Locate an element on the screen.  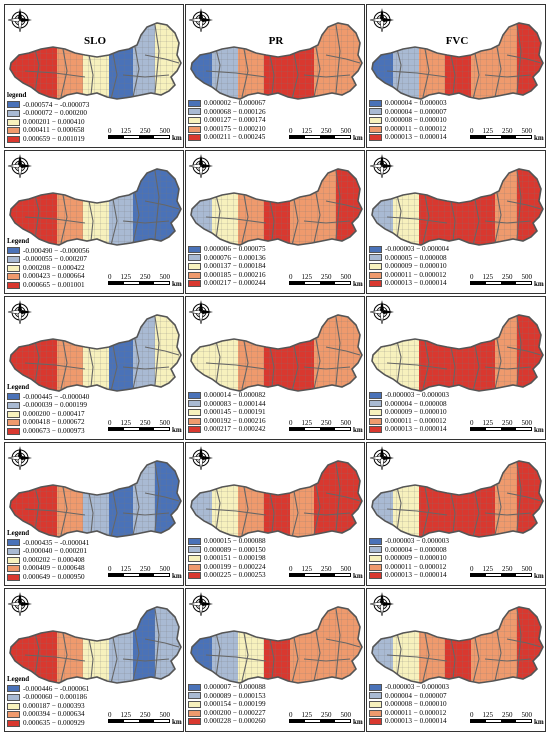
legend-item: 0.000199 − 0.000224 is located at coordinates (227, 567).